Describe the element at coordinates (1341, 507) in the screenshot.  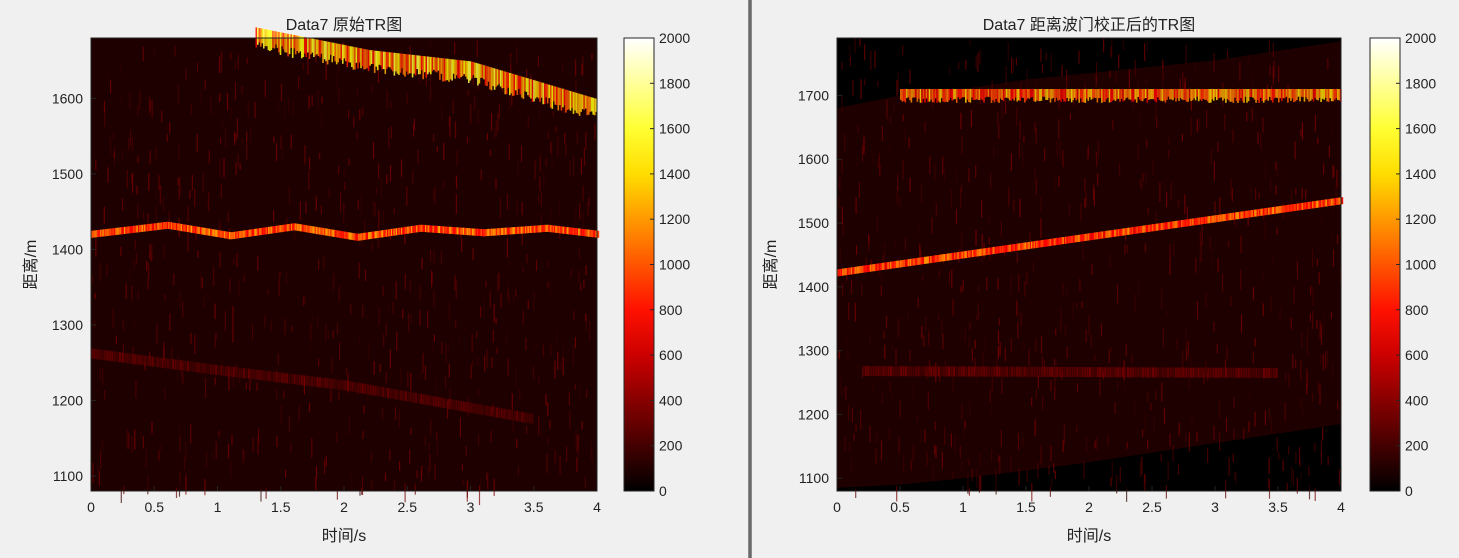
I see `x-tick-label: 4` at that location.